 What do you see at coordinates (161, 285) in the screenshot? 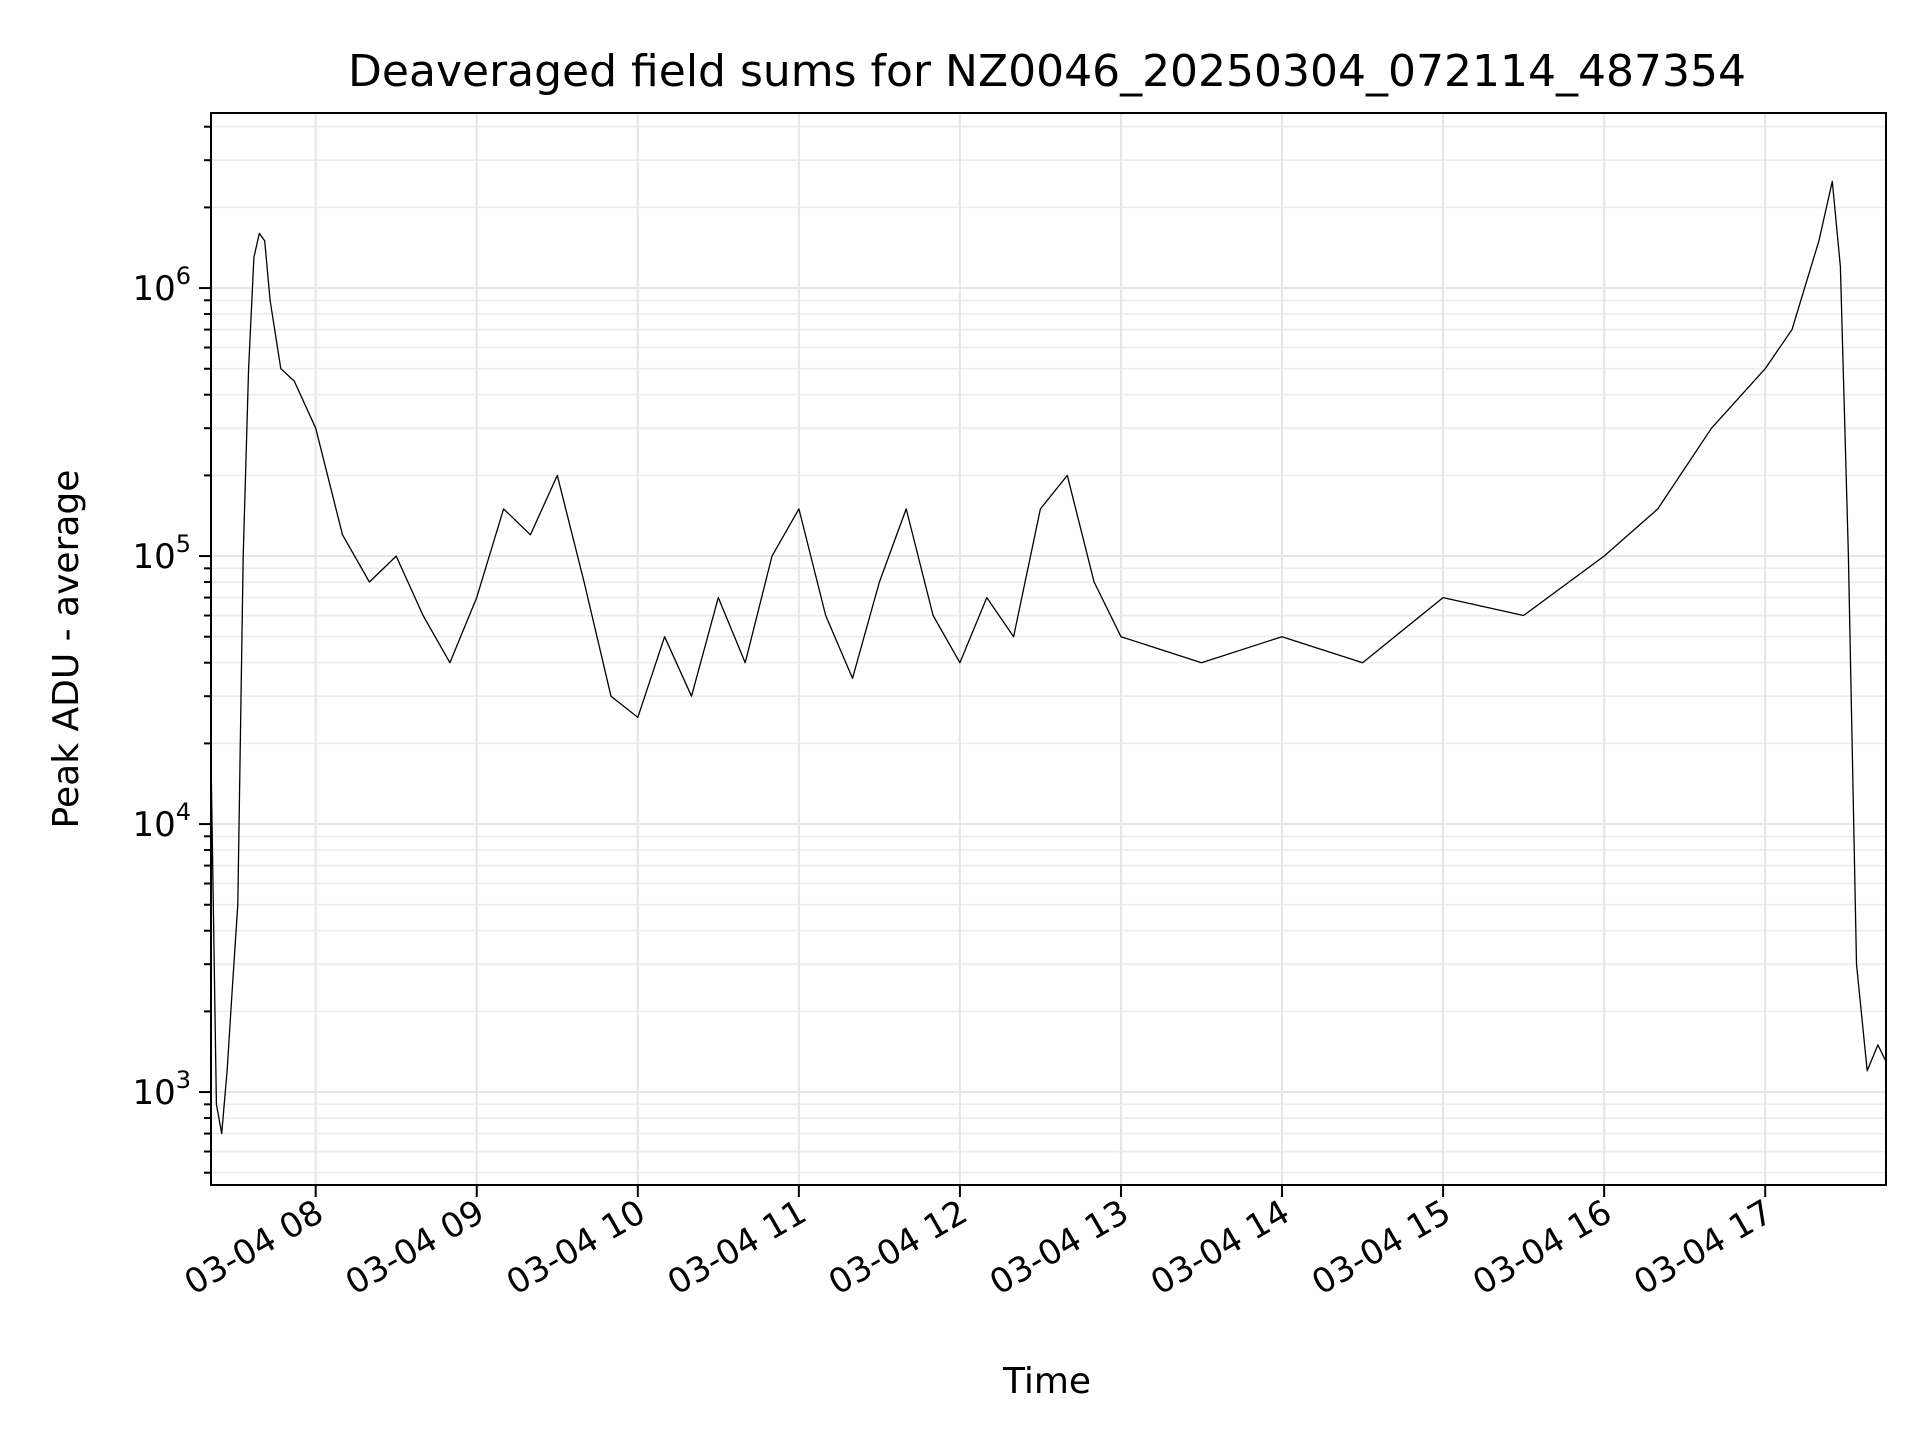
I see `y-tick-label: 10⁶` at bounding box center [161, 285].